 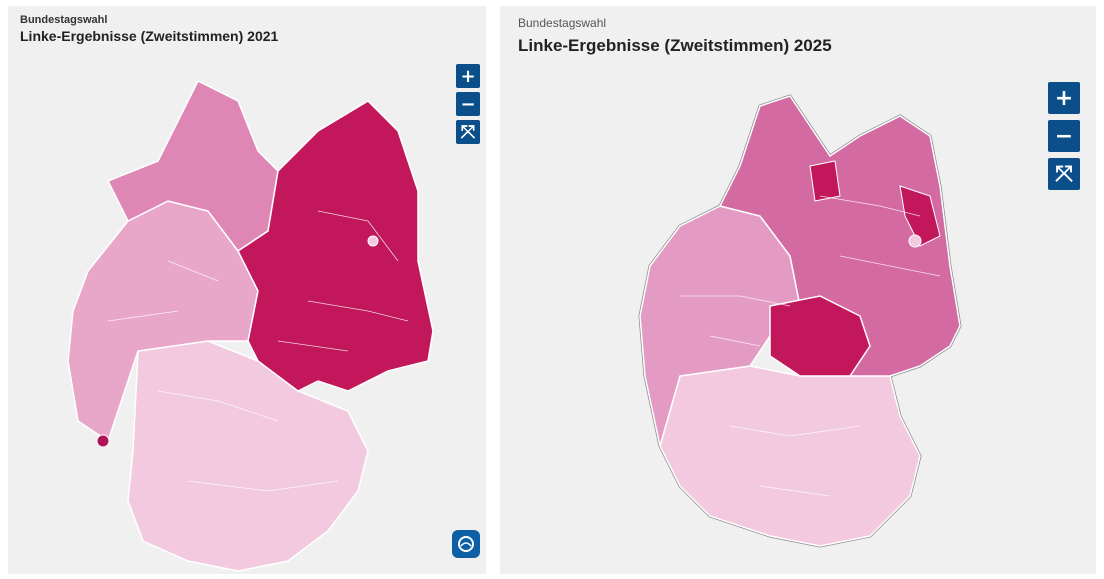 I want to click on saarland-marker, so click(x=103, y=441).